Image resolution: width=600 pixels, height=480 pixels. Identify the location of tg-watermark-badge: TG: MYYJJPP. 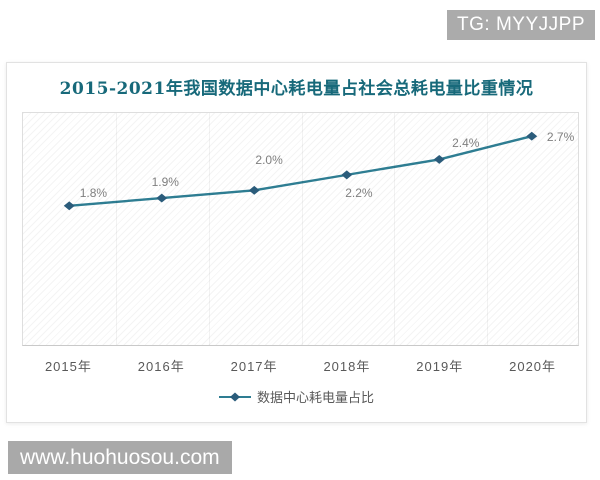
(521, 25).